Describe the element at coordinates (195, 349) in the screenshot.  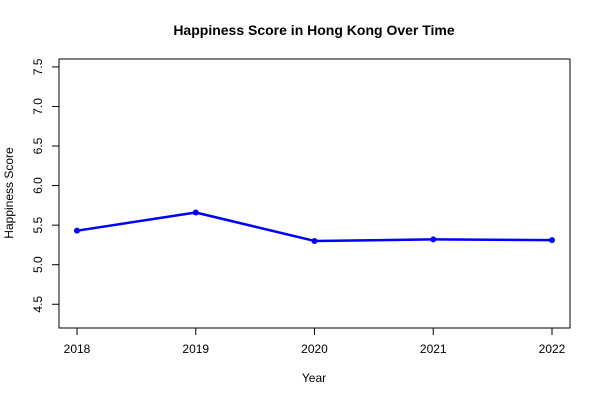
I see `x-tick-label: 2019` at that location.